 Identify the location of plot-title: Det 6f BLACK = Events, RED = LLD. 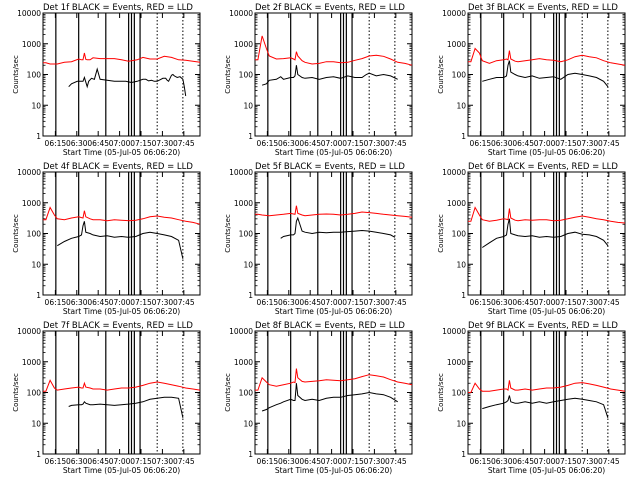
(543, 167).